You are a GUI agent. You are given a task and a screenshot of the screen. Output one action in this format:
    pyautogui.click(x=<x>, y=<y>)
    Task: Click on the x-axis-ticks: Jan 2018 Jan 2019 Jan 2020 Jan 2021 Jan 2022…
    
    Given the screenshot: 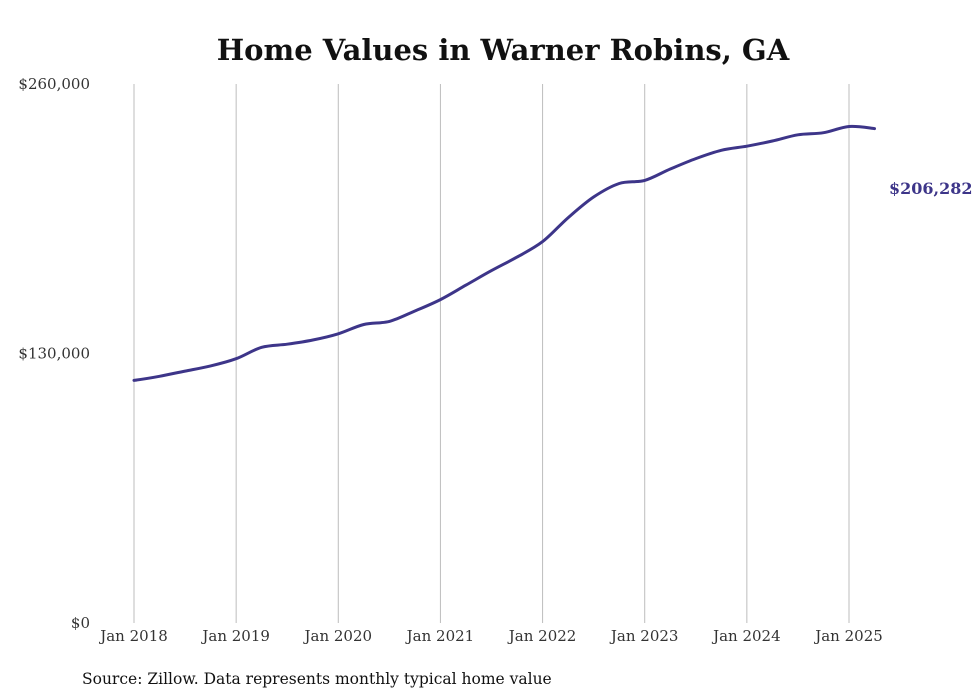 What is the action you would take?
    pyautogui.click(x=490, y=636)
    